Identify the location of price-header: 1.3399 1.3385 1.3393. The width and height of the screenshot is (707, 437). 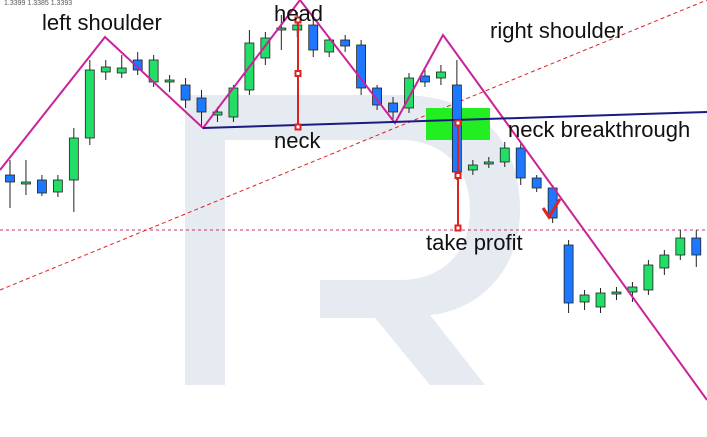
(38, 3).